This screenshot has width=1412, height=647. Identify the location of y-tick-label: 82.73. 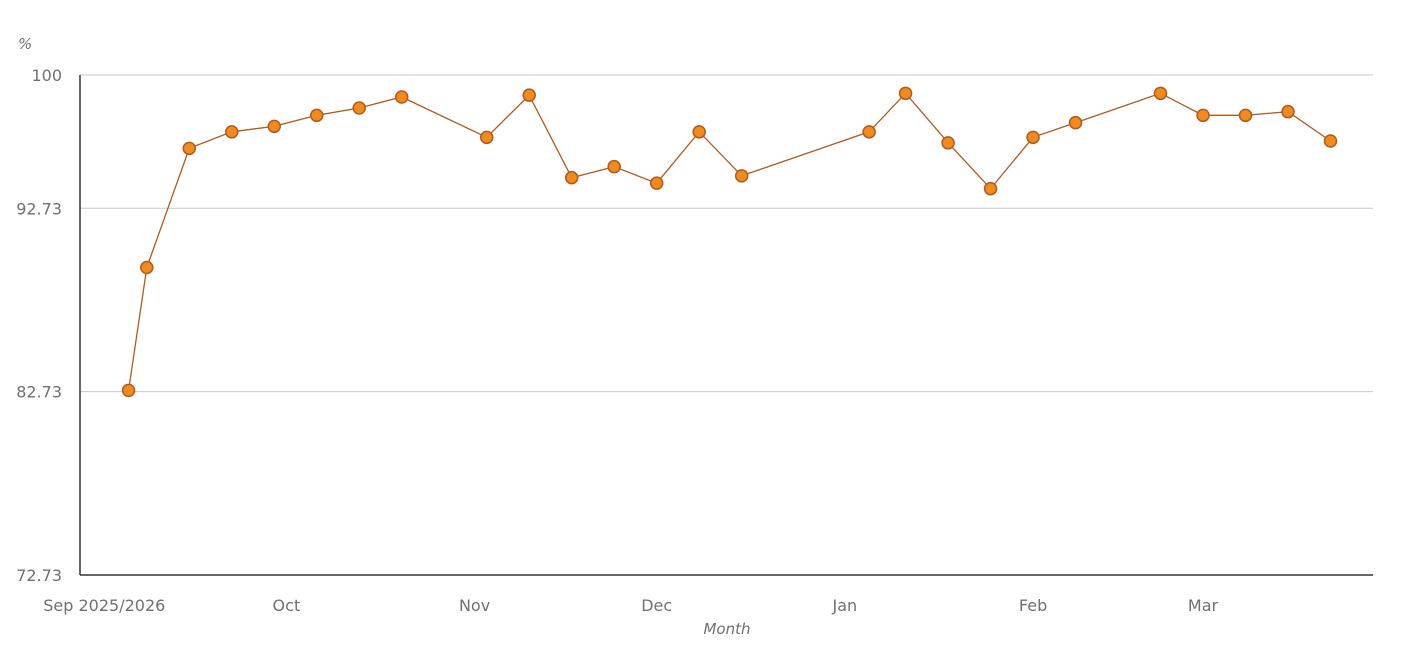
(39, 392).